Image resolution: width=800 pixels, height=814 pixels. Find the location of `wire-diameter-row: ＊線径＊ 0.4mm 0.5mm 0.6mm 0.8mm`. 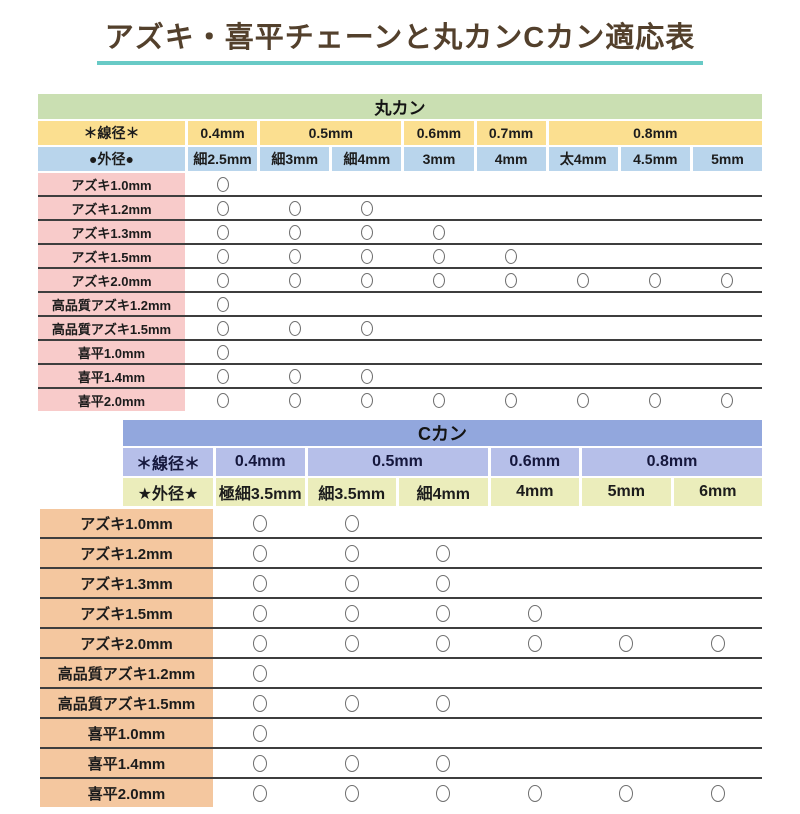

wire-diameter-row: ＊線径＊ 0.4mm 0.5mm 0.6mm 0.8mm is located at coordinates (401, 462).